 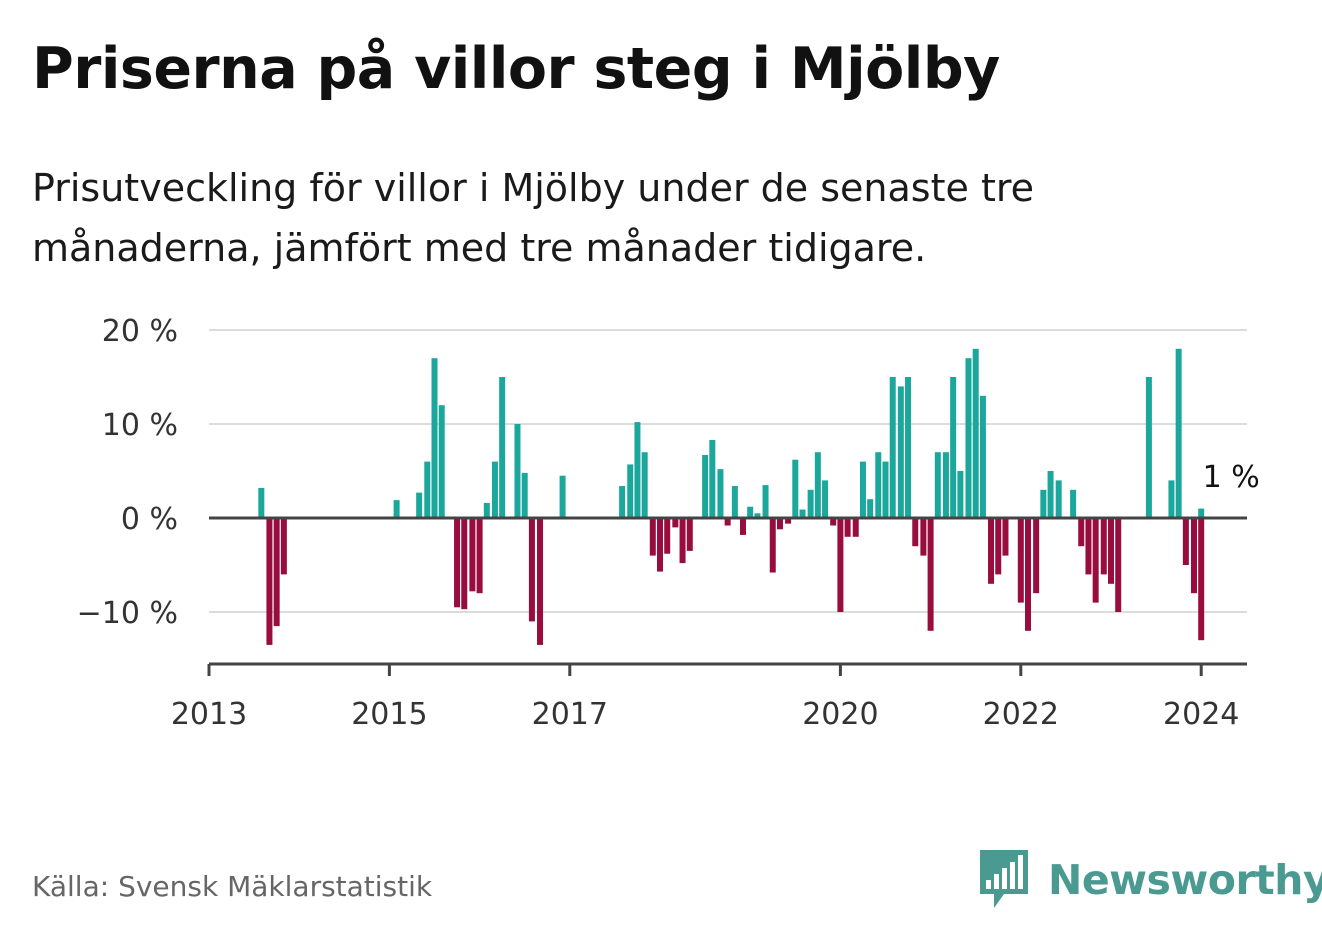 What do you see at coordinates (140, 331) in the screenshot?
I see `y-tick-label: 20 %` at bounding box center [140, 331].